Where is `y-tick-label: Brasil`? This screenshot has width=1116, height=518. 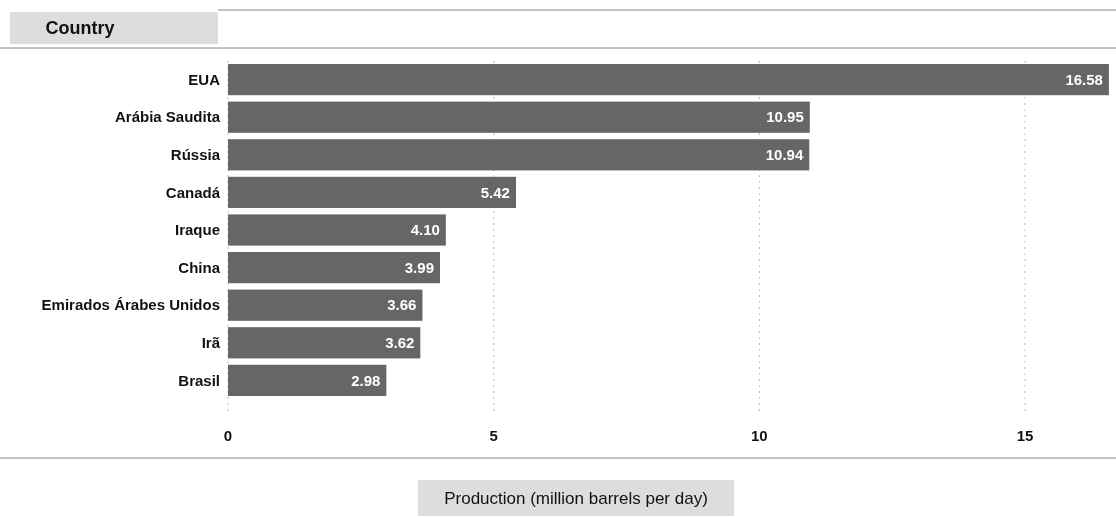
y-tick-label: Brasil is located at coordinates (199, 380).